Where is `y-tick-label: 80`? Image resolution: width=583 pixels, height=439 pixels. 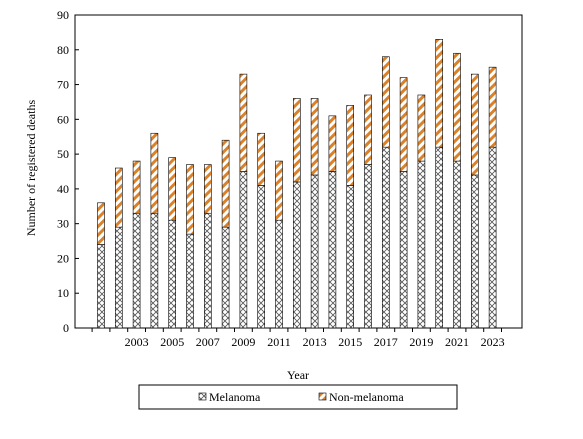
y-tick-label: 80 is located at coordinates (63, 50).